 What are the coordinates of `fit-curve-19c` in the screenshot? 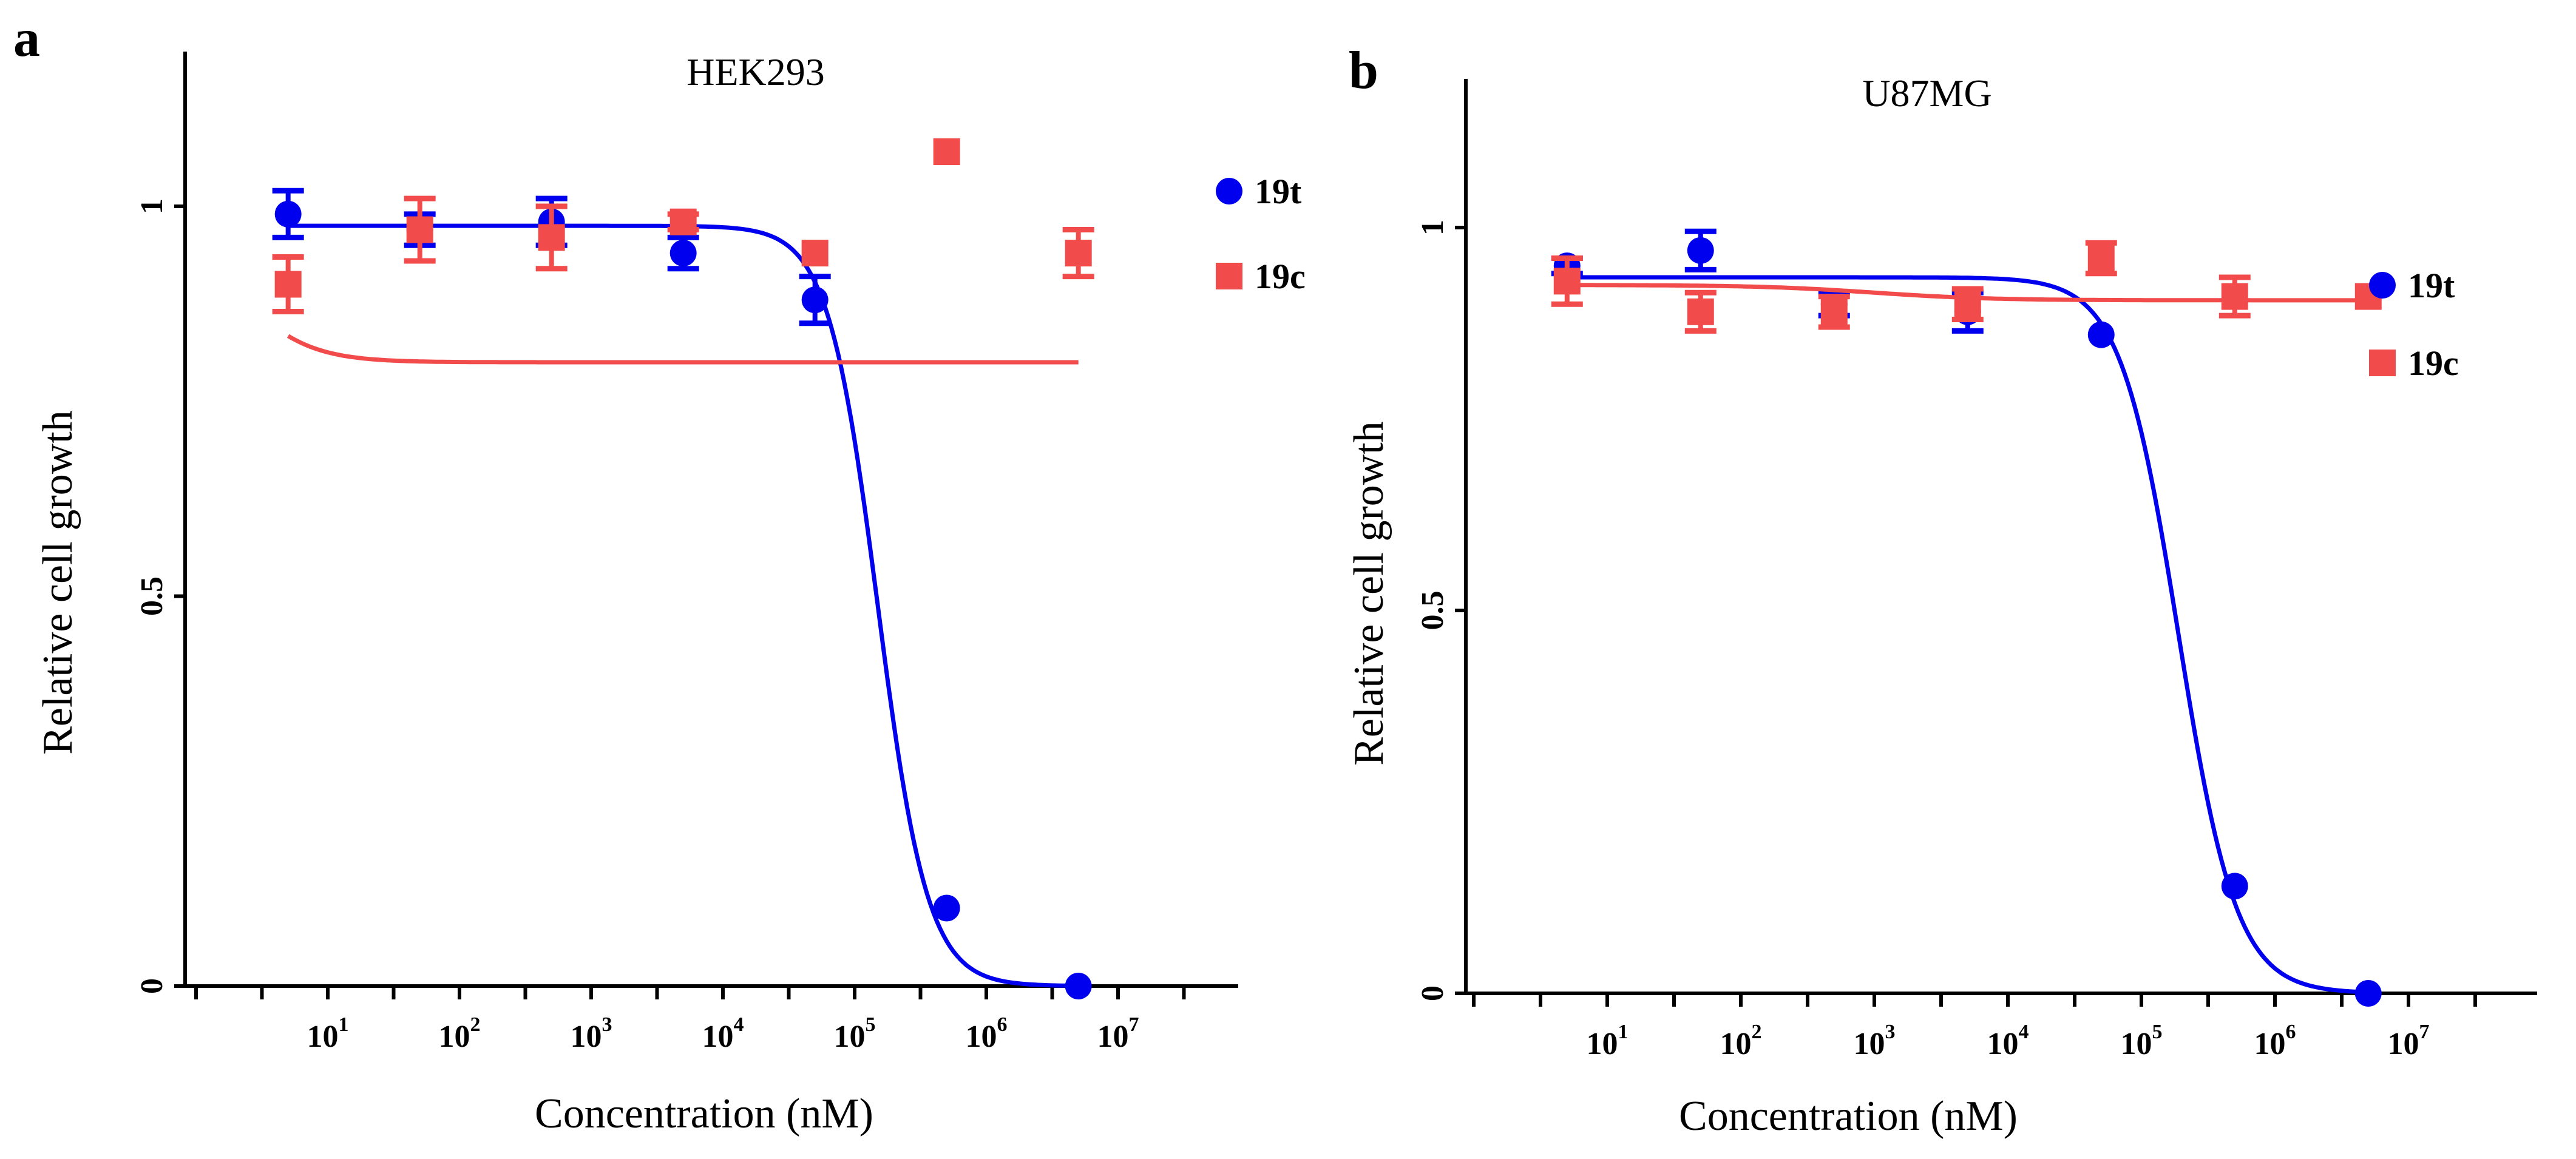 It's located at (682, 349).